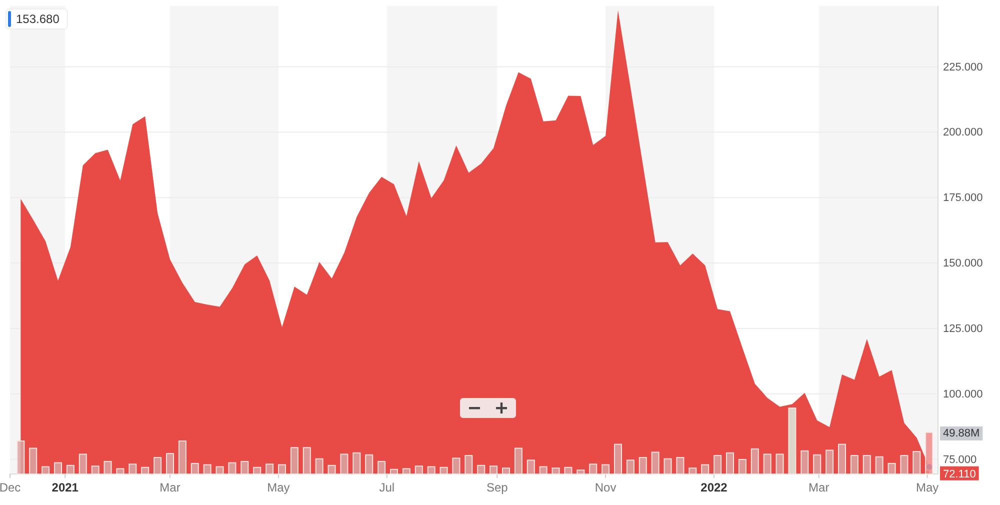 The width and height of the screenshot is (1000, 505). What do you see at coordinates (10, 487) in the screenshot?
I see `x-tick-label: Dec` at bounding box center [10, 487].